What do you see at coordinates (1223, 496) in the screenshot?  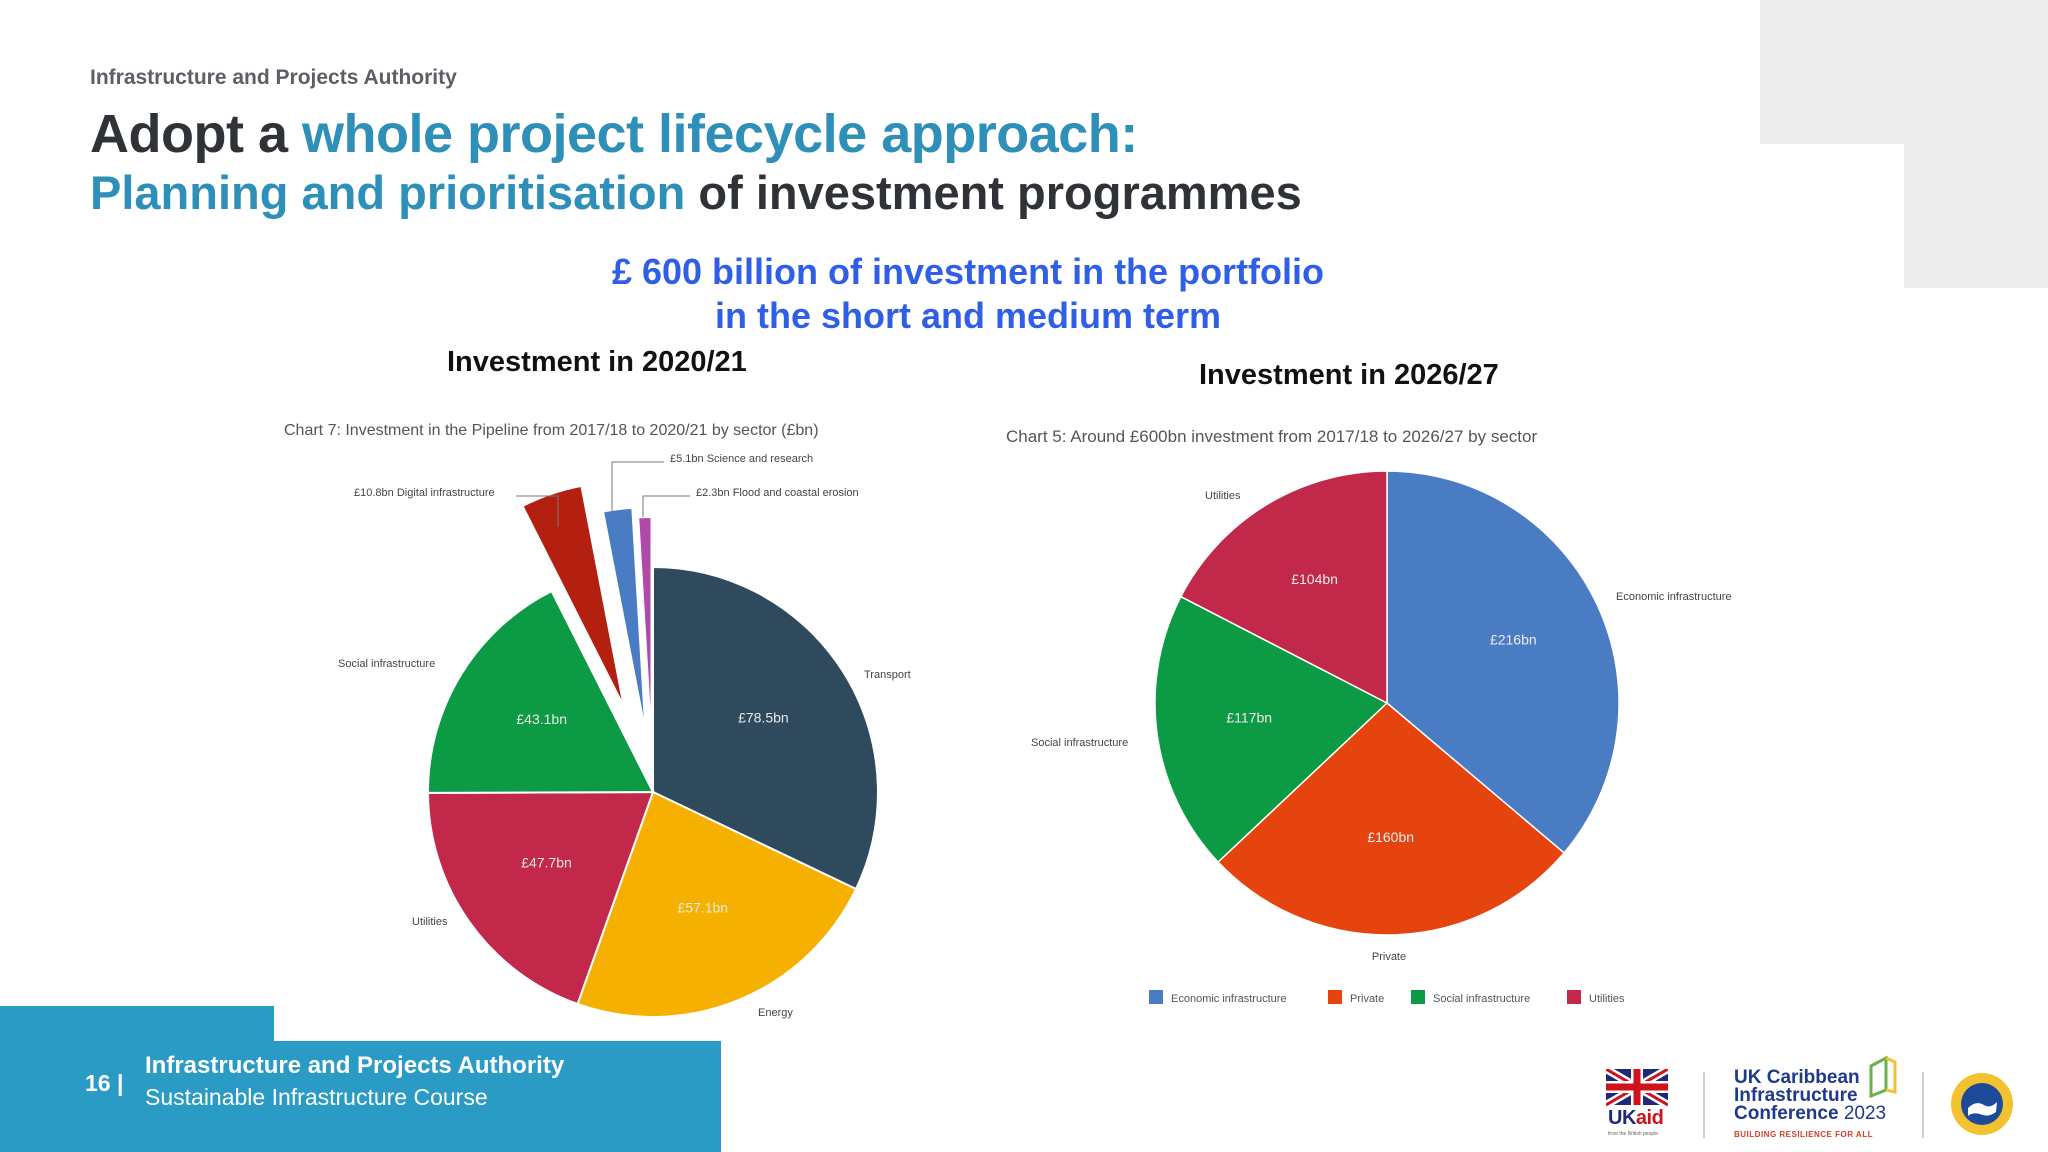 I see `pie2-category-label: Utilities` at bounding box center [1223, 496].